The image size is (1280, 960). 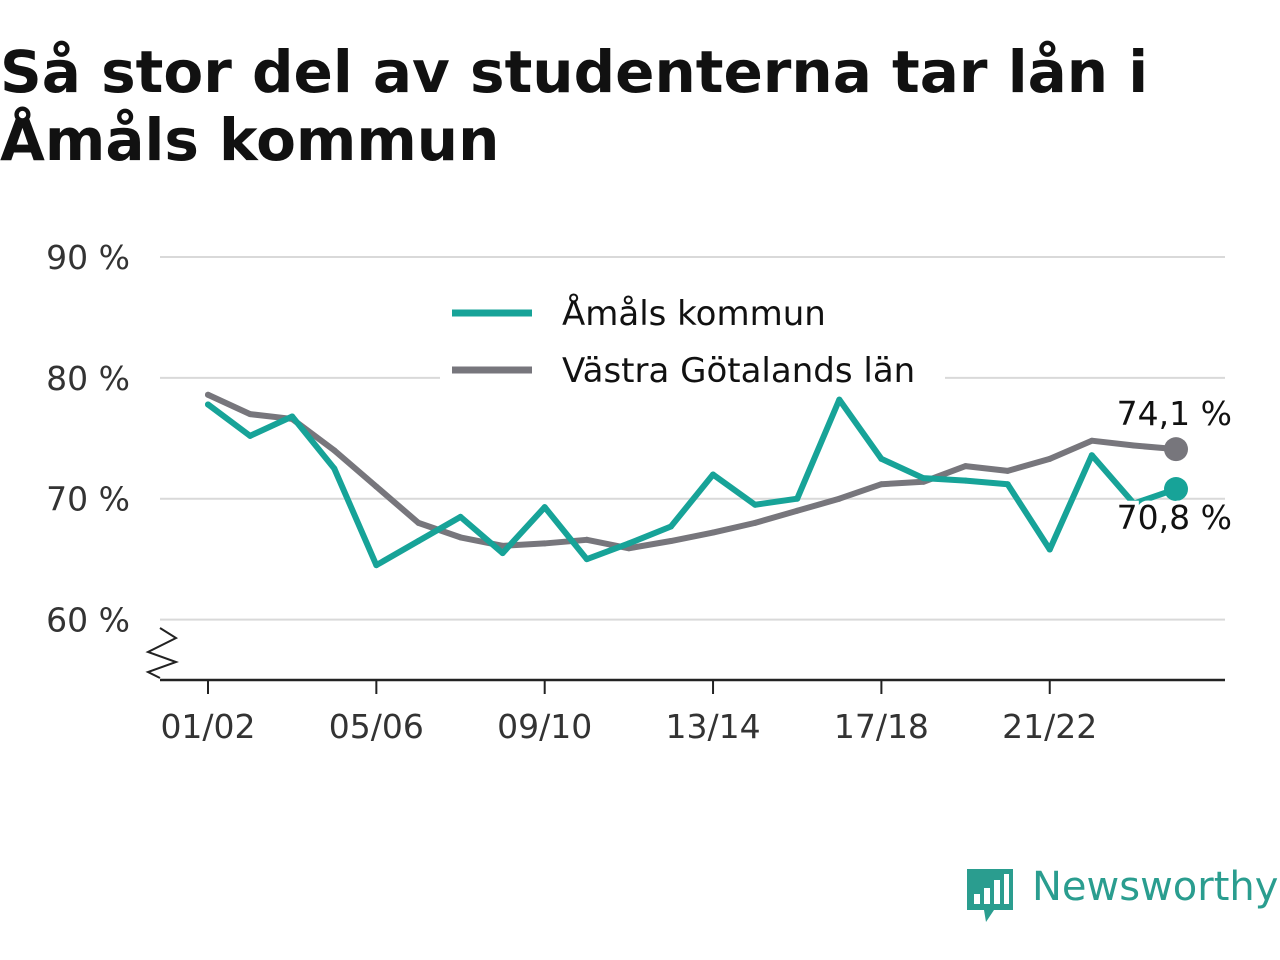 I want to click on x-axis-ticks: 01/02 05/06 09/10 13/14 17/18 21/22, so click(x=628, y=713).